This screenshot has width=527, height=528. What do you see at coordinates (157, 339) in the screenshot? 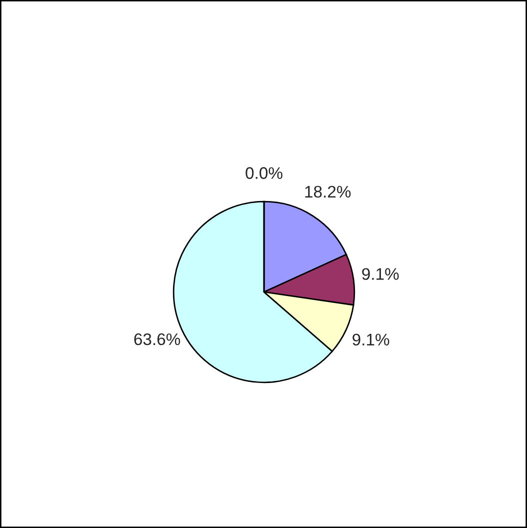
I see `data-label: 63.6%` at bounding box center [157, 339].